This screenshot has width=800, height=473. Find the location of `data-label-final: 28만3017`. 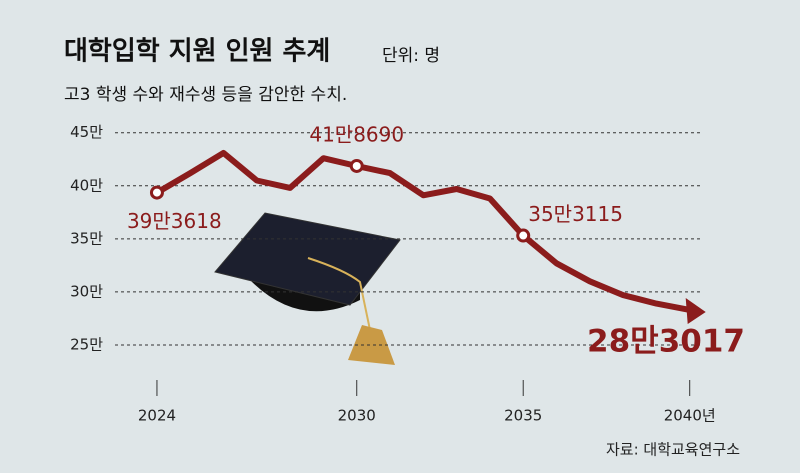

data-label-final: 28만3017 is located at coordinates (666, 342).